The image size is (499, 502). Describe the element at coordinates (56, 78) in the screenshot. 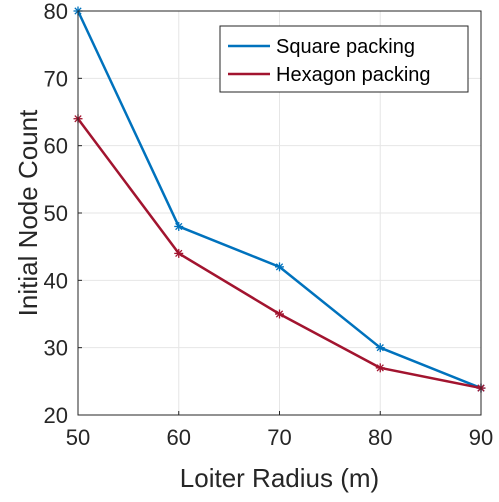

I see `y-tick-label: 70` at that location.